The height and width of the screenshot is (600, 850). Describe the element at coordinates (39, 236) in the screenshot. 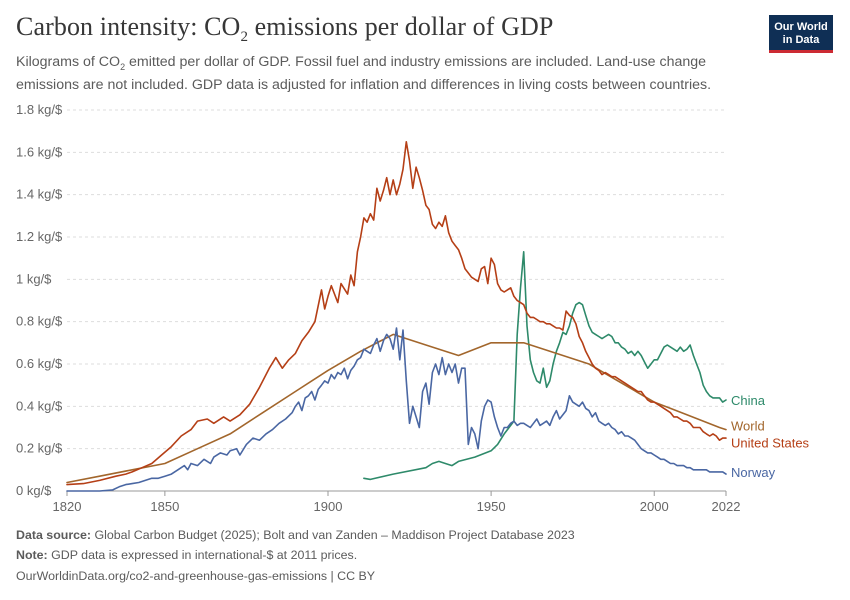

I see `y-tick-label: 1.2 kg/$` at that location.